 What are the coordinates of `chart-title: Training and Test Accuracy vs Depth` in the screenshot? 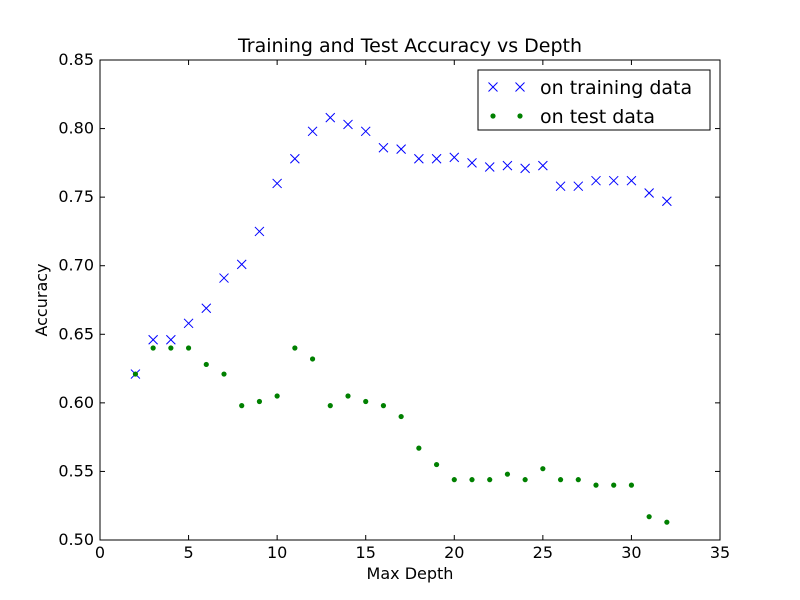 It's located at (409, 46).